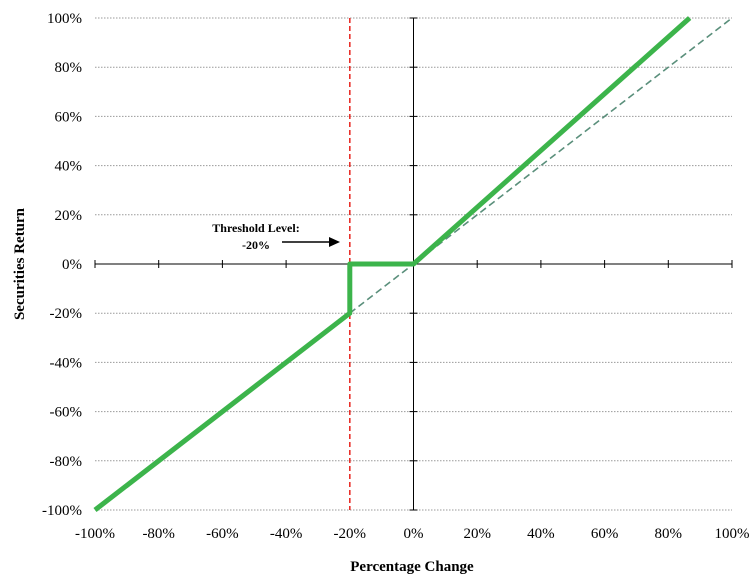  What do you see at coordinates (66, 363) in the screenshot?
I see `y-tick-label: -40%` at bounding box center [66, 363].